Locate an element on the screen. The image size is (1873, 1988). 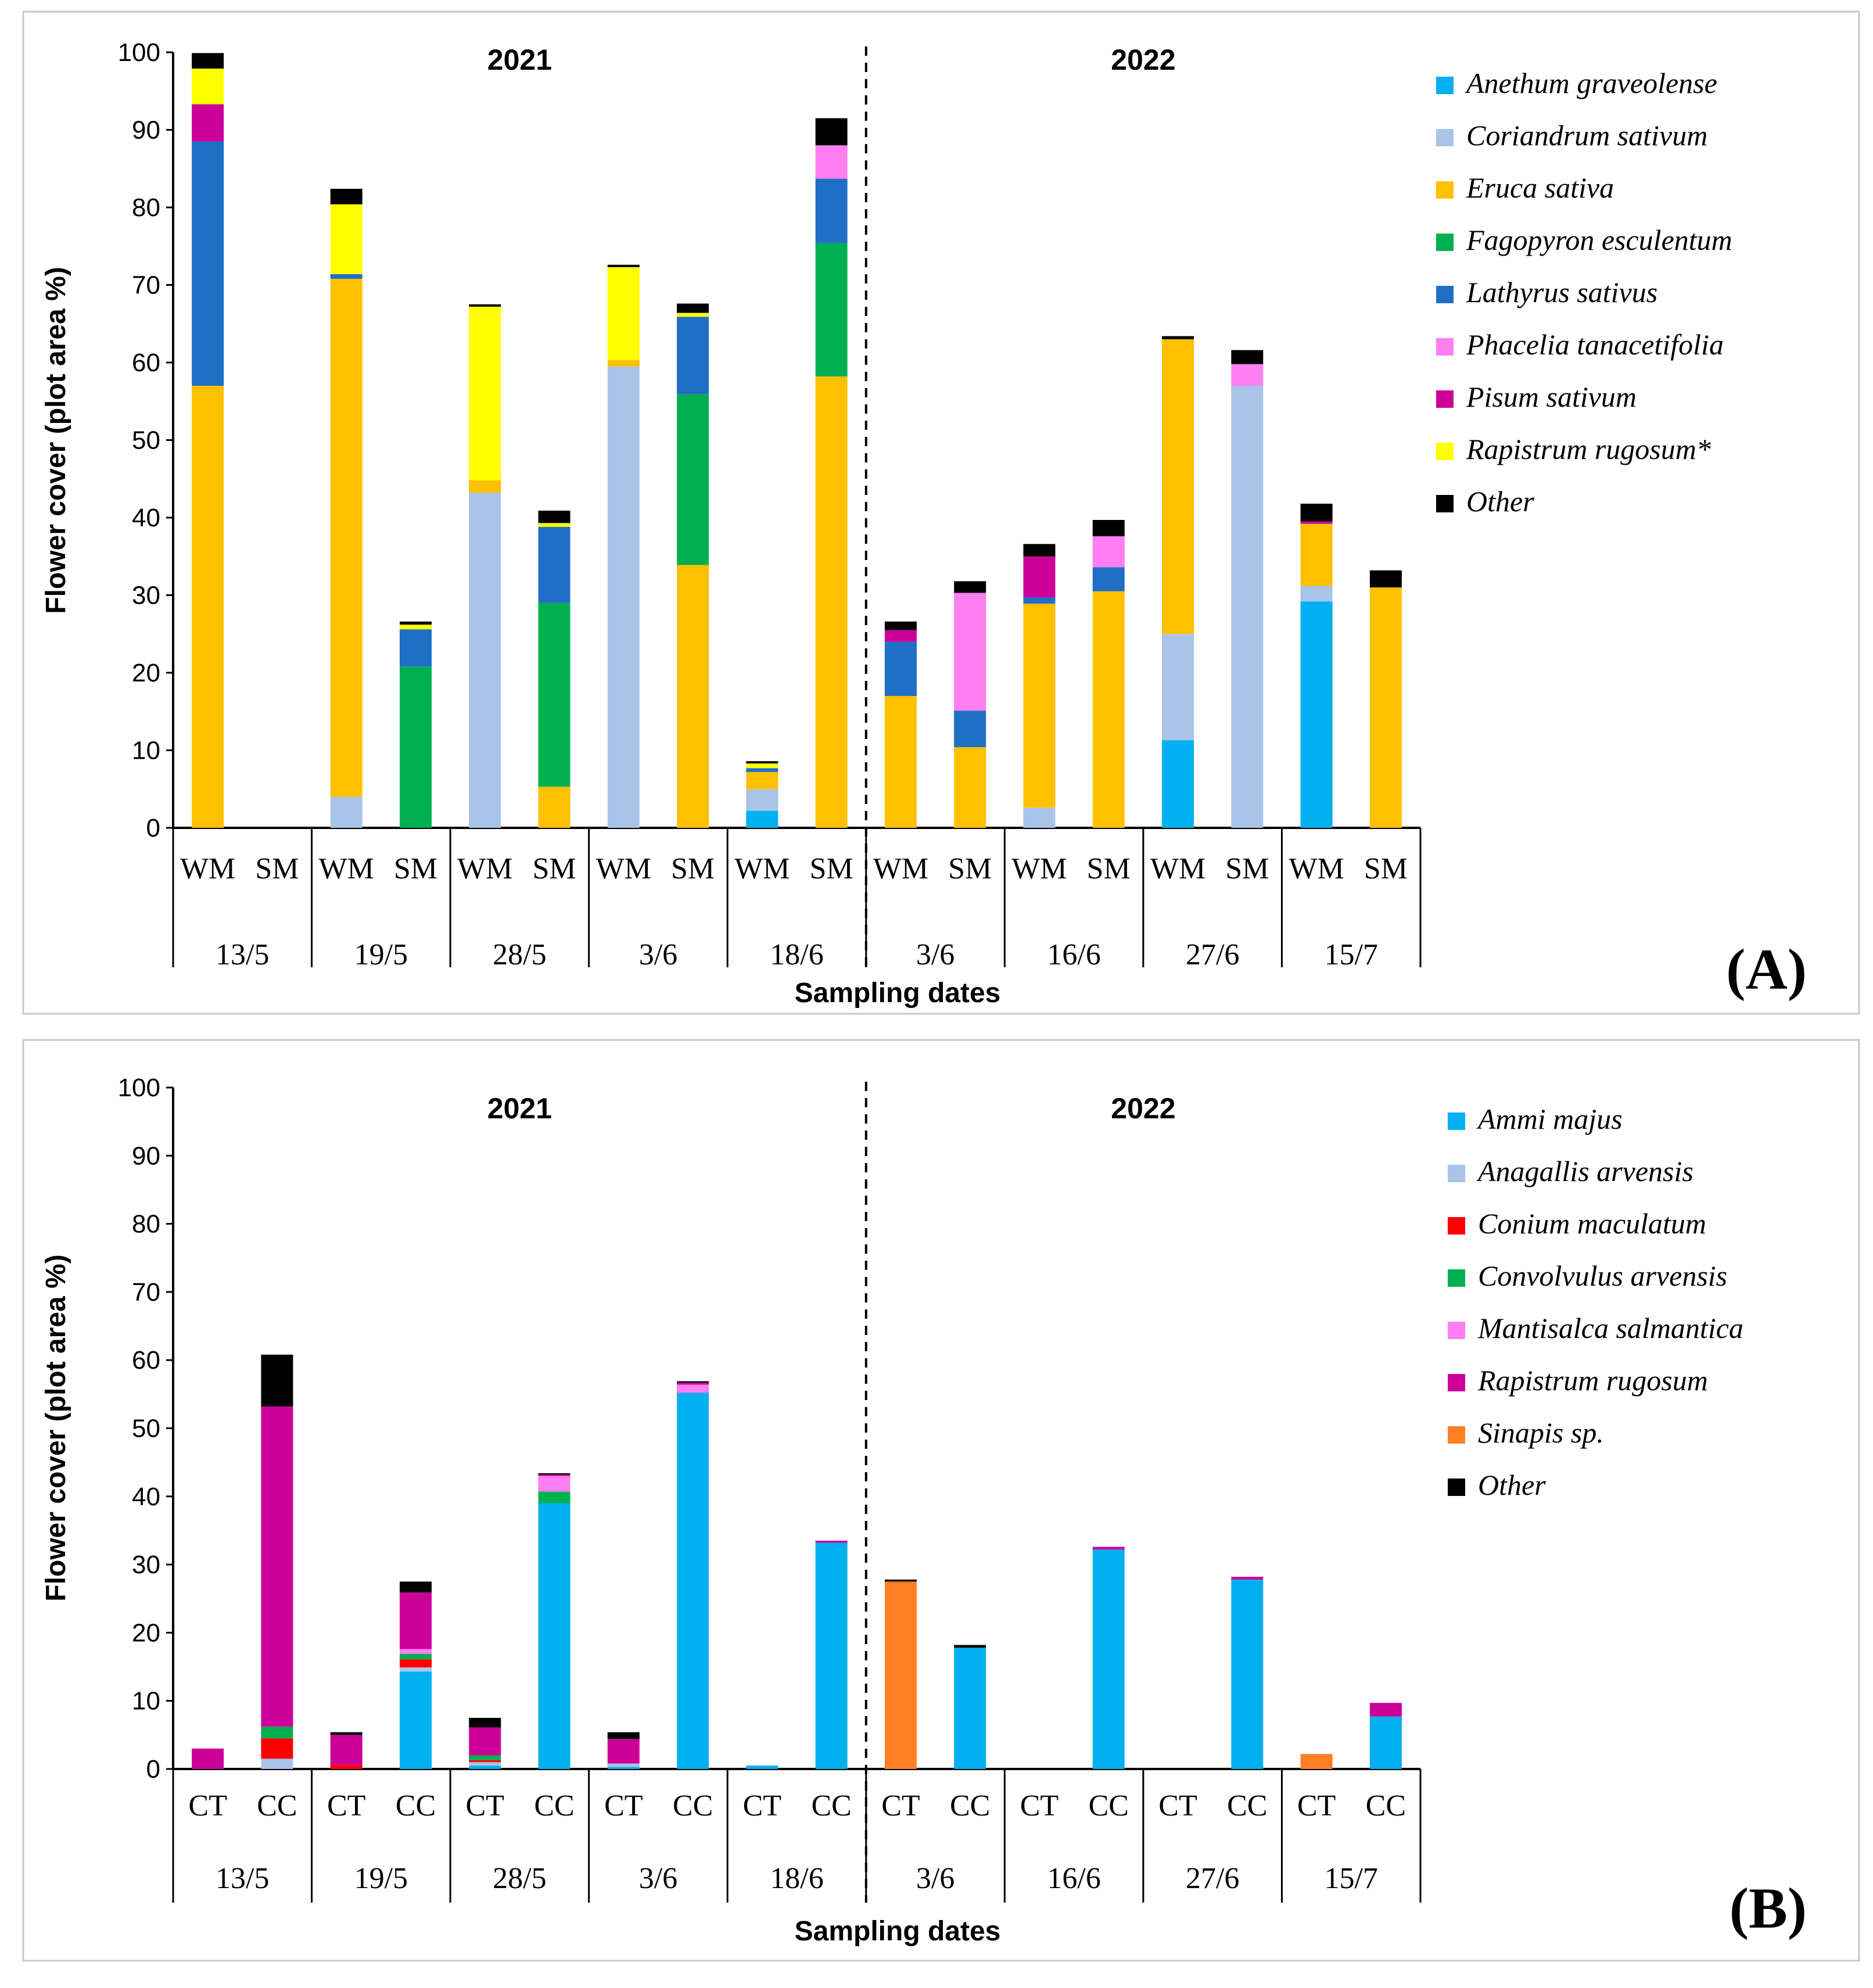
legend-entry: Rapistrum rugosum* is located at coordinates (1588, 449).